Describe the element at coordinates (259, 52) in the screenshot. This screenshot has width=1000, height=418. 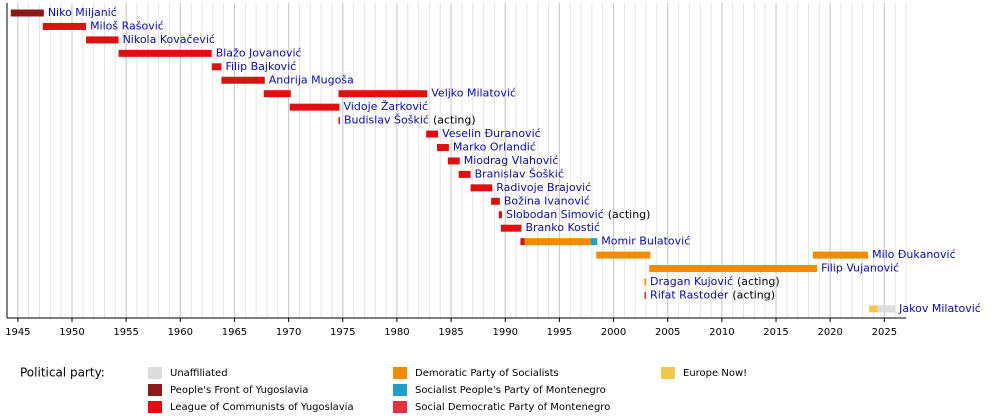
I see `office-holder-label: Blažo Jovanović` at that location.